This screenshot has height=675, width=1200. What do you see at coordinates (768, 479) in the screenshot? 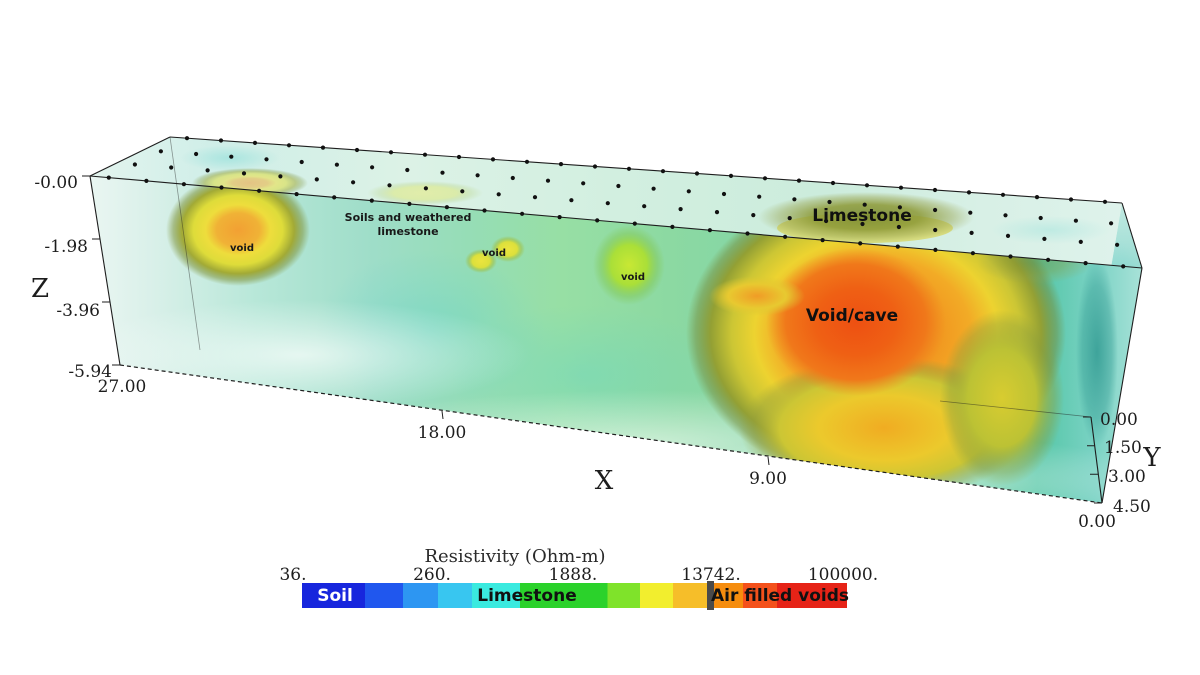
I see `x-tick-9: 9.00` at bounding box center [768, 479].